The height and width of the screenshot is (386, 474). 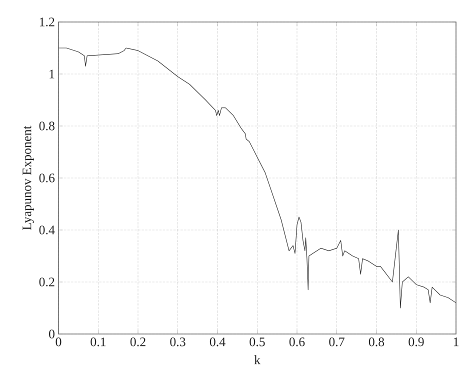 I want to click on y-axis-title: Lyapunov Exponent, so click(x=28, y=178).